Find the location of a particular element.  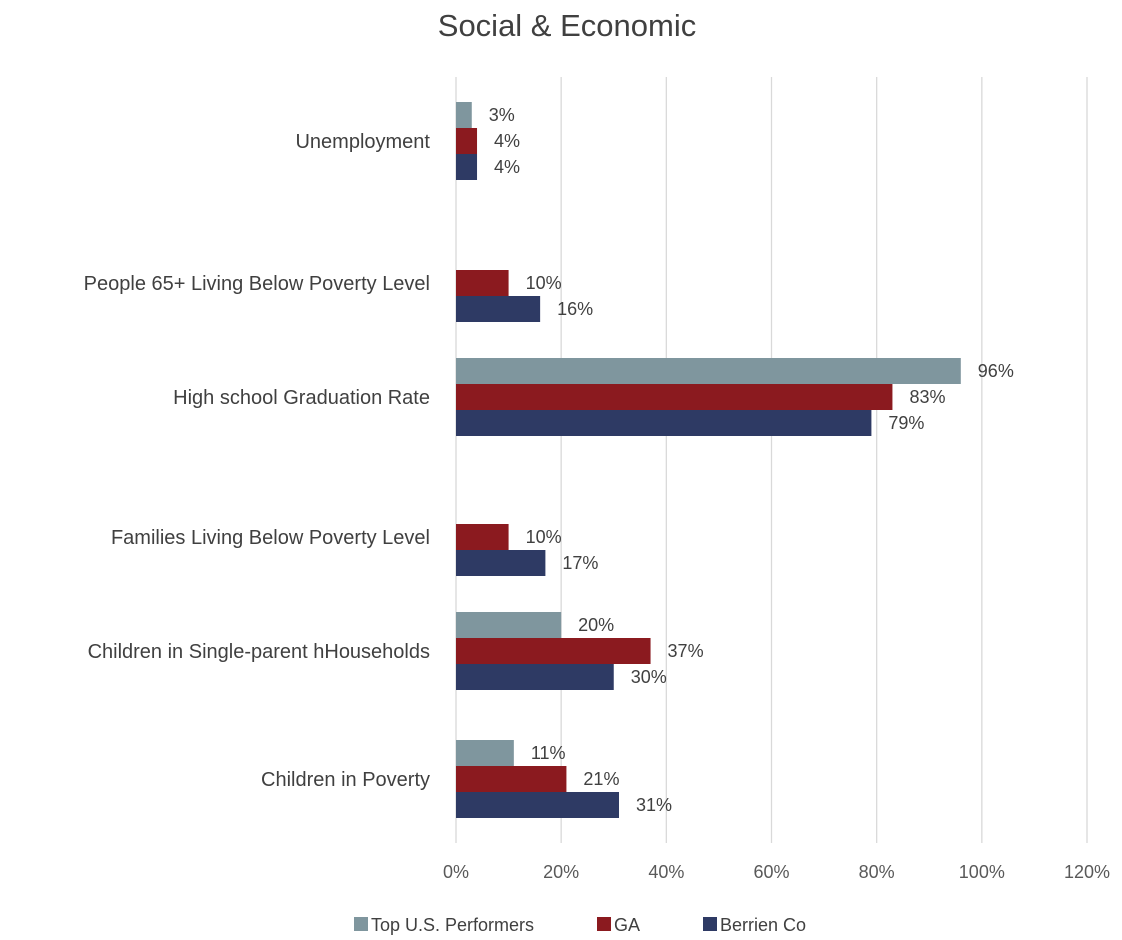

data-label: 30% is located at coordinates (649, 677).